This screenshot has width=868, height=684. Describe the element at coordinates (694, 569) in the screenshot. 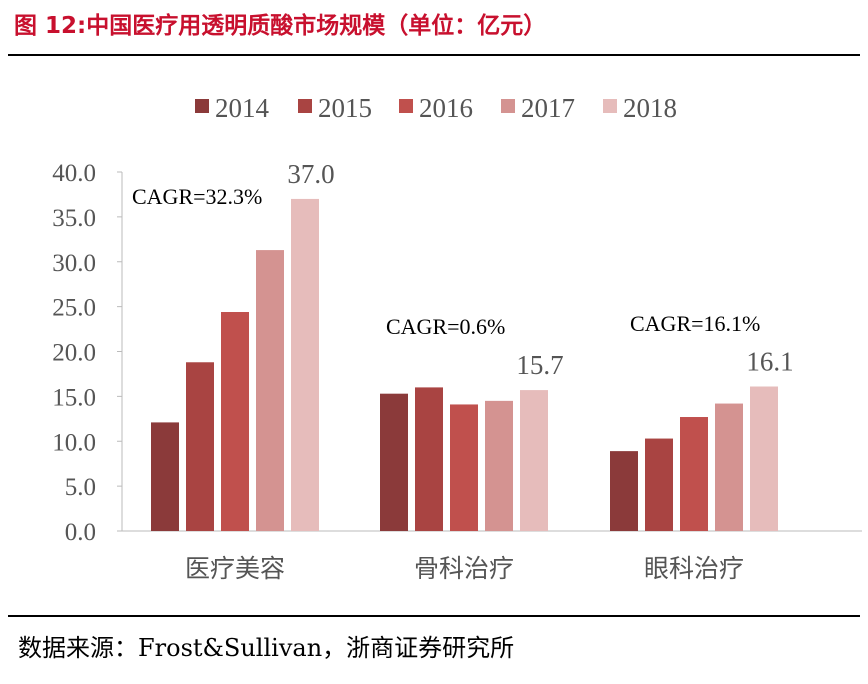

I see `x-category-label: 眼科治疗` at that location.